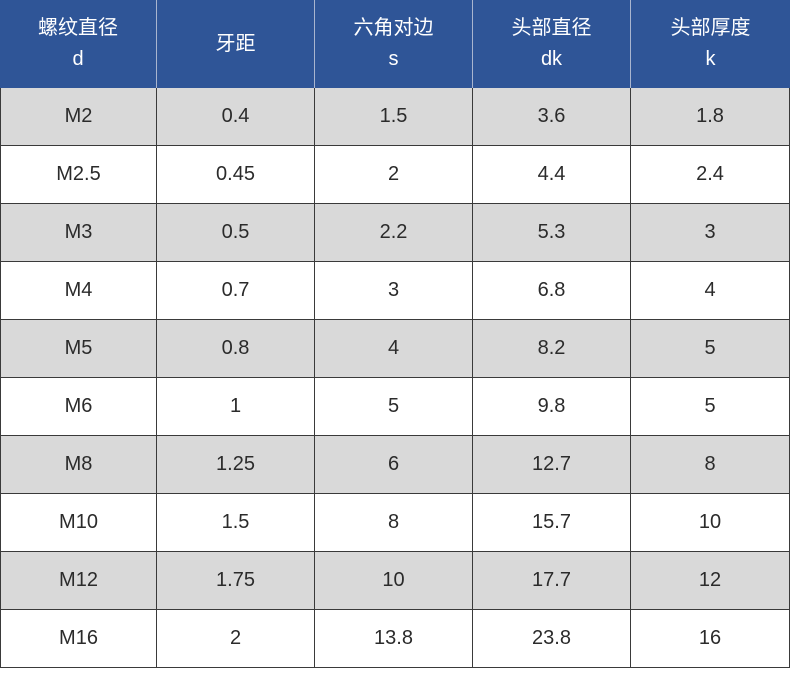 This screenshot has width=790, height=679. Describe the element at coordinates (551, 59) in the screenshot. I see `column-header-symbol: dk` at that location.